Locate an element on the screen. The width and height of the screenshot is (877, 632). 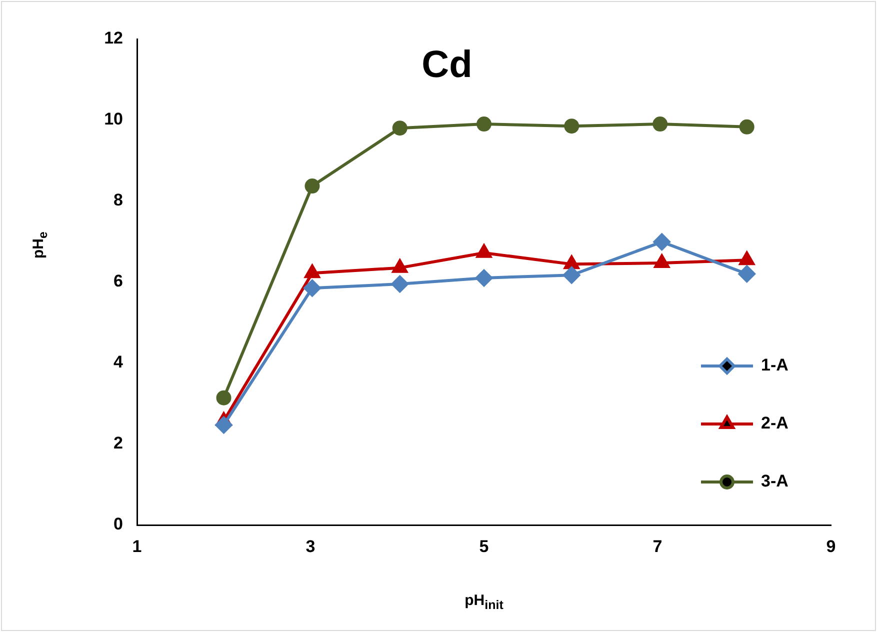
x-tick-label: 9 is located at coordinates (831, 546).